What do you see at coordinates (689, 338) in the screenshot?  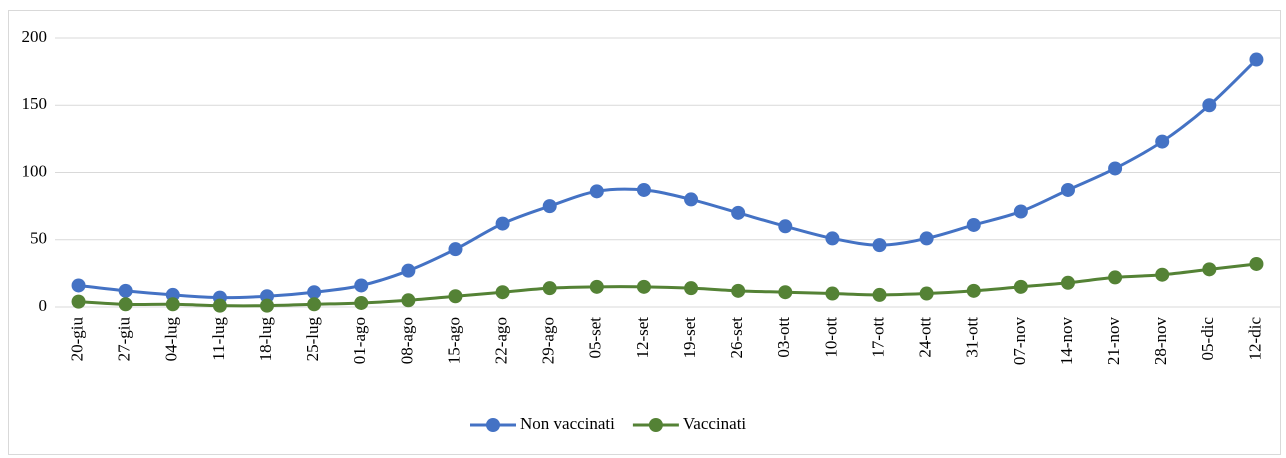 I see `x-tick-label: 19-set` at bounding box center [689, 338].